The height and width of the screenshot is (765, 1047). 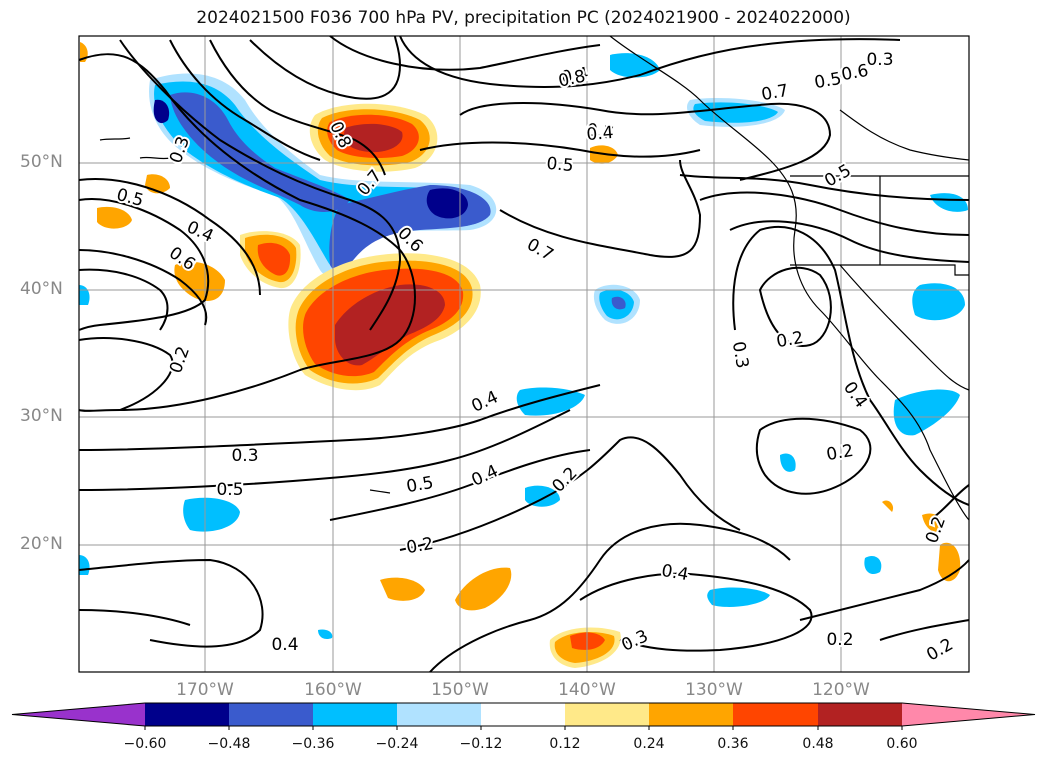 I want to click on colorbar-tick-label: −0.12, so click(x=481, y=744).